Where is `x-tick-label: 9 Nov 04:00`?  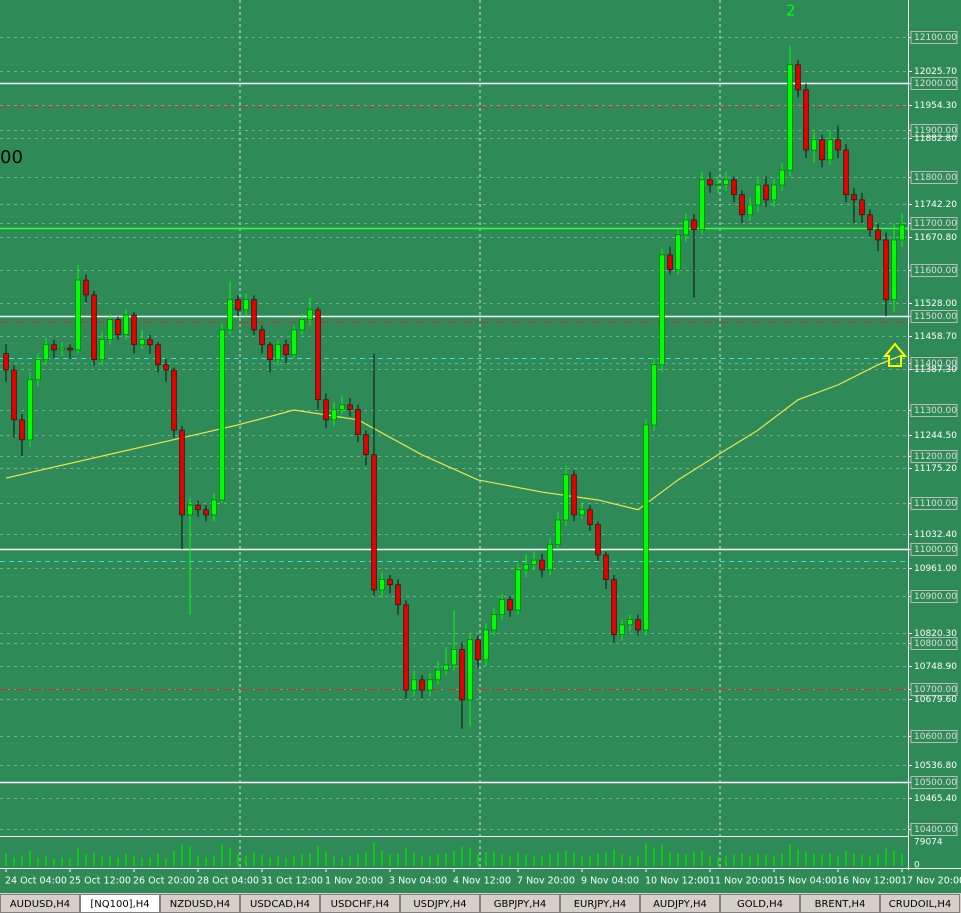
x-tick-label: 9 Nov 04:00 is located at coordinates (610, 881).